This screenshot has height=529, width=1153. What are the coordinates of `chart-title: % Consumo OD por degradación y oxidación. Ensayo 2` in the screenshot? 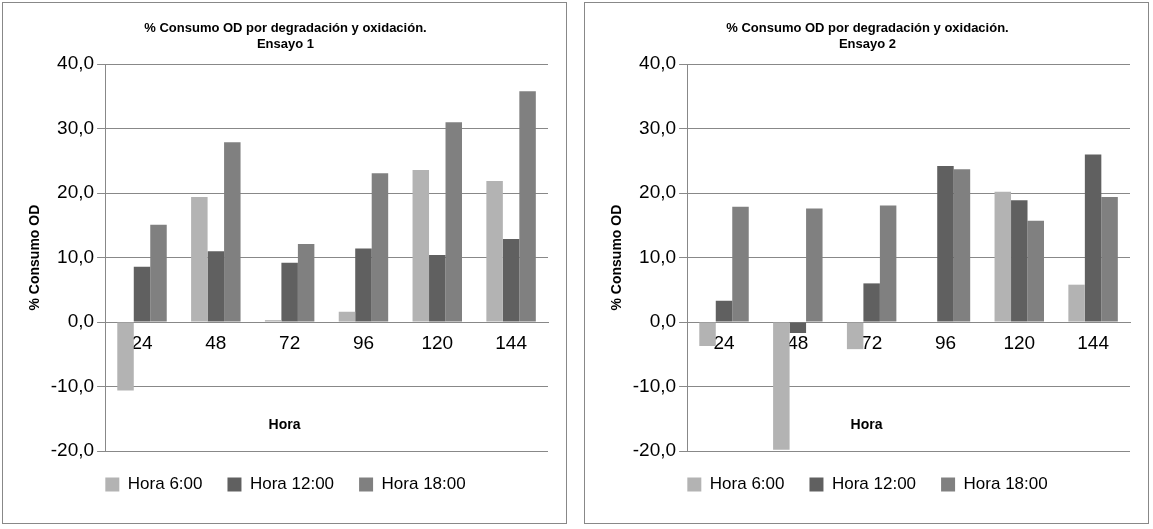 It's located at (867, 35).